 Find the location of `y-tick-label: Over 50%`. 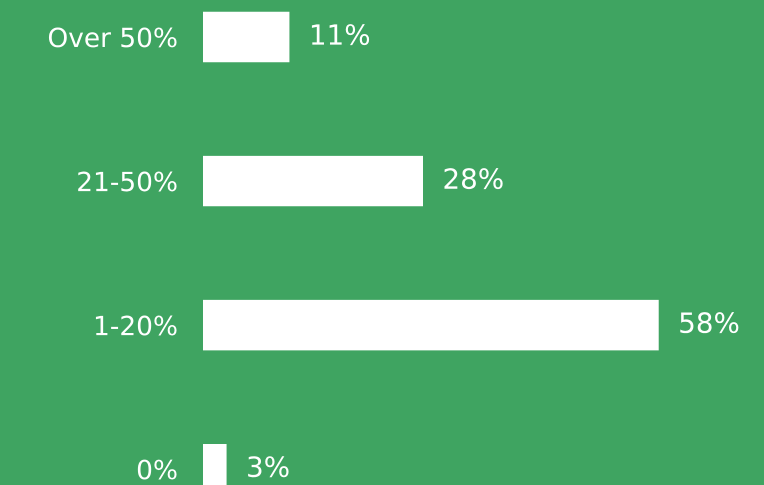

y-tick-label: Over 50% is located at coordinates (112, 37).